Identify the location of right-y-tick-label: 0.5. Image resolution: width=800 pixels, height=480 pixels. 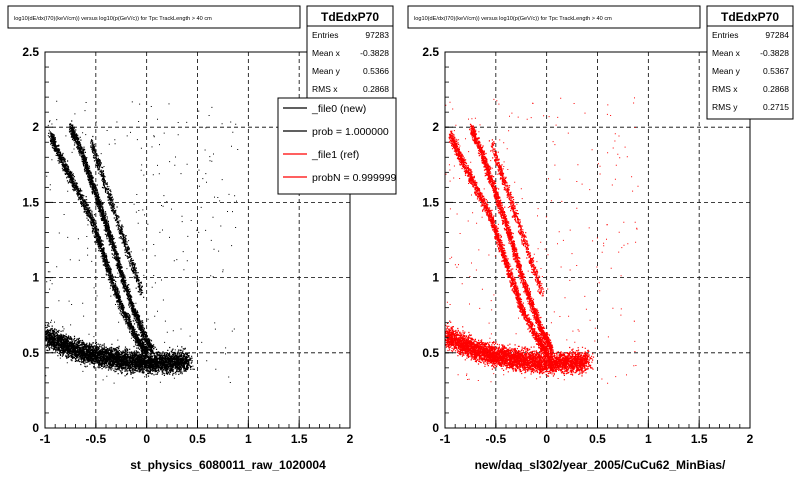
(430, 353).